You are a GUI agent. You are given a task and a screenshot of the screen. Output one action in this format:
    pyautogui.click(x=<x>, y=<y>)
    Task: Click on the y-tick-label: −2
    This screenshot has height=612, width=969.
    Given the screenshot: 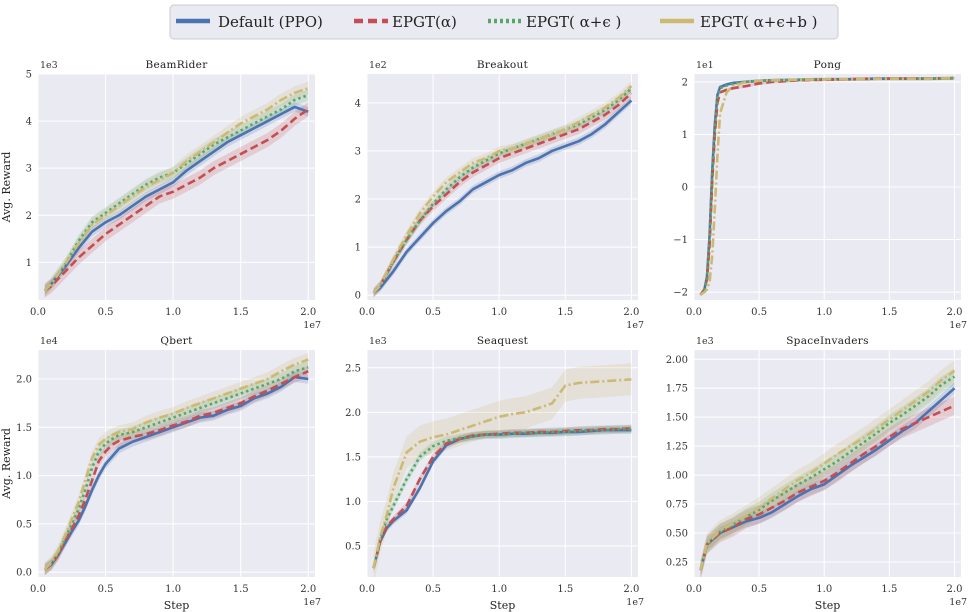 What is the action you would take?
    pyautogui.click(x=680, y=293)
    